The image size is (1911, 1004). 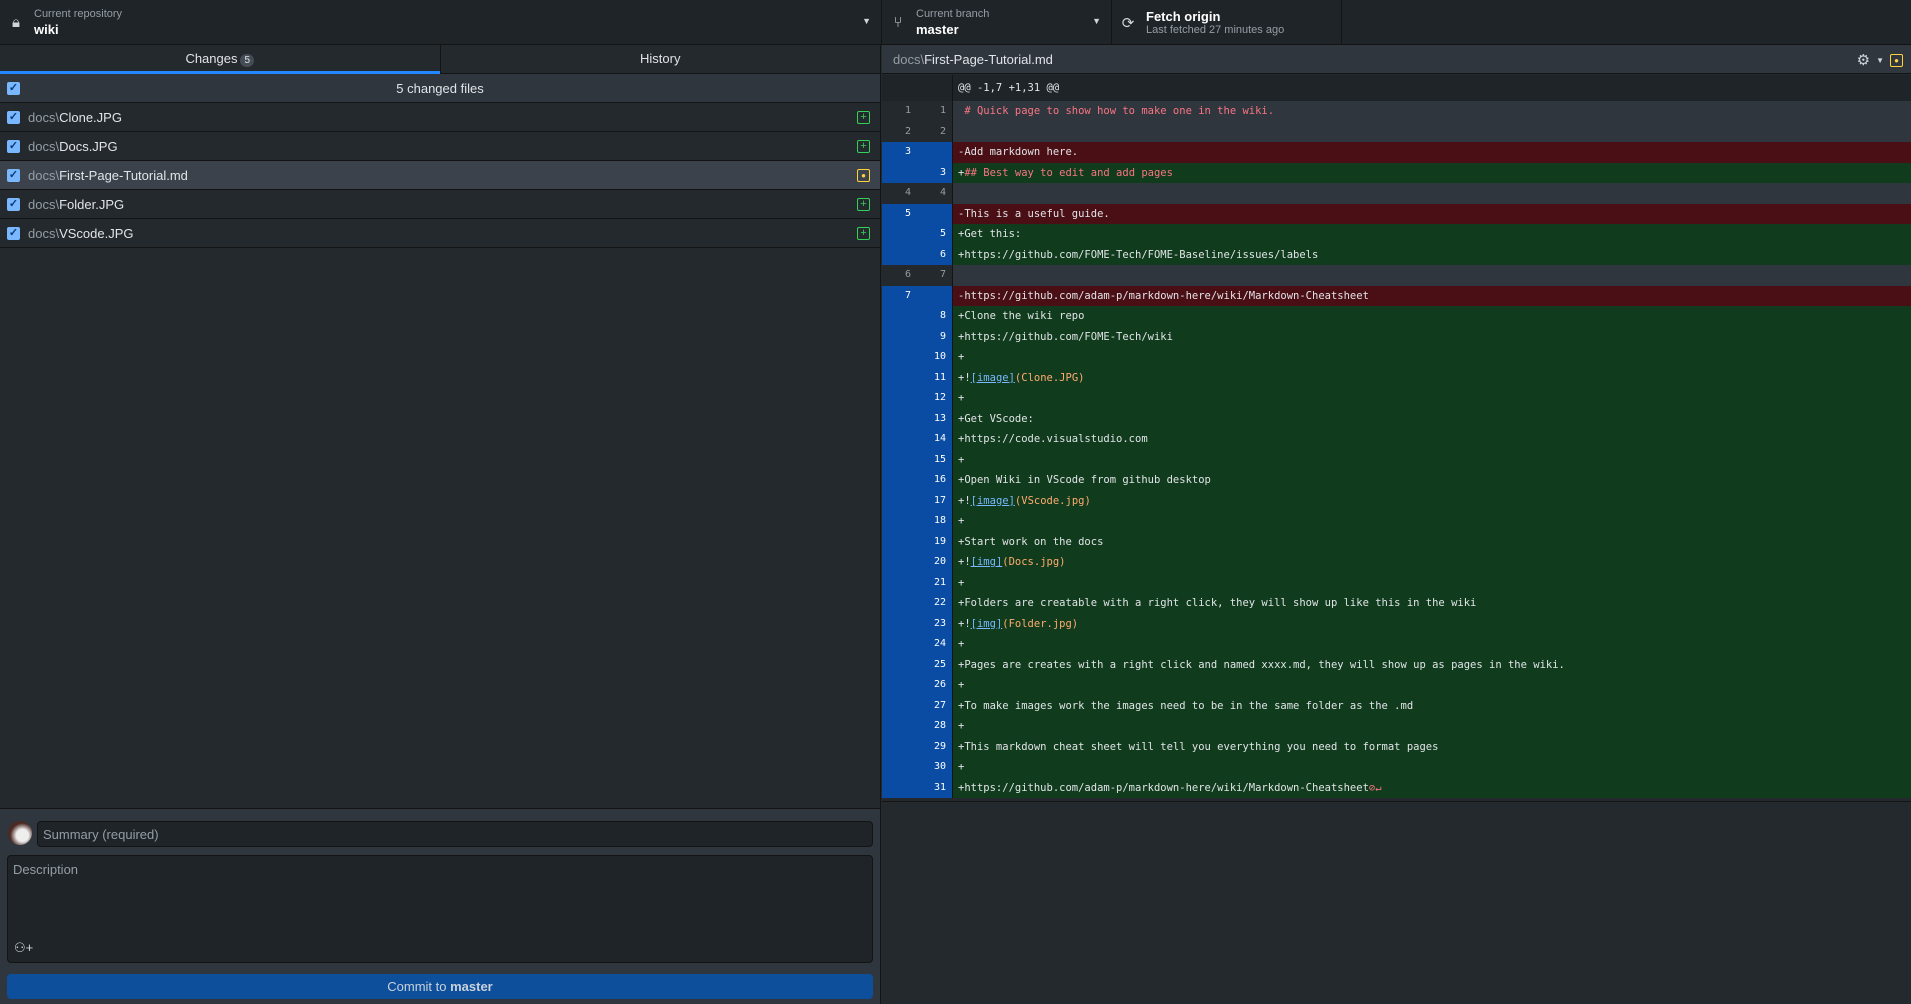 I want to click on new-line-number: 28, so click(x=934, y=726).